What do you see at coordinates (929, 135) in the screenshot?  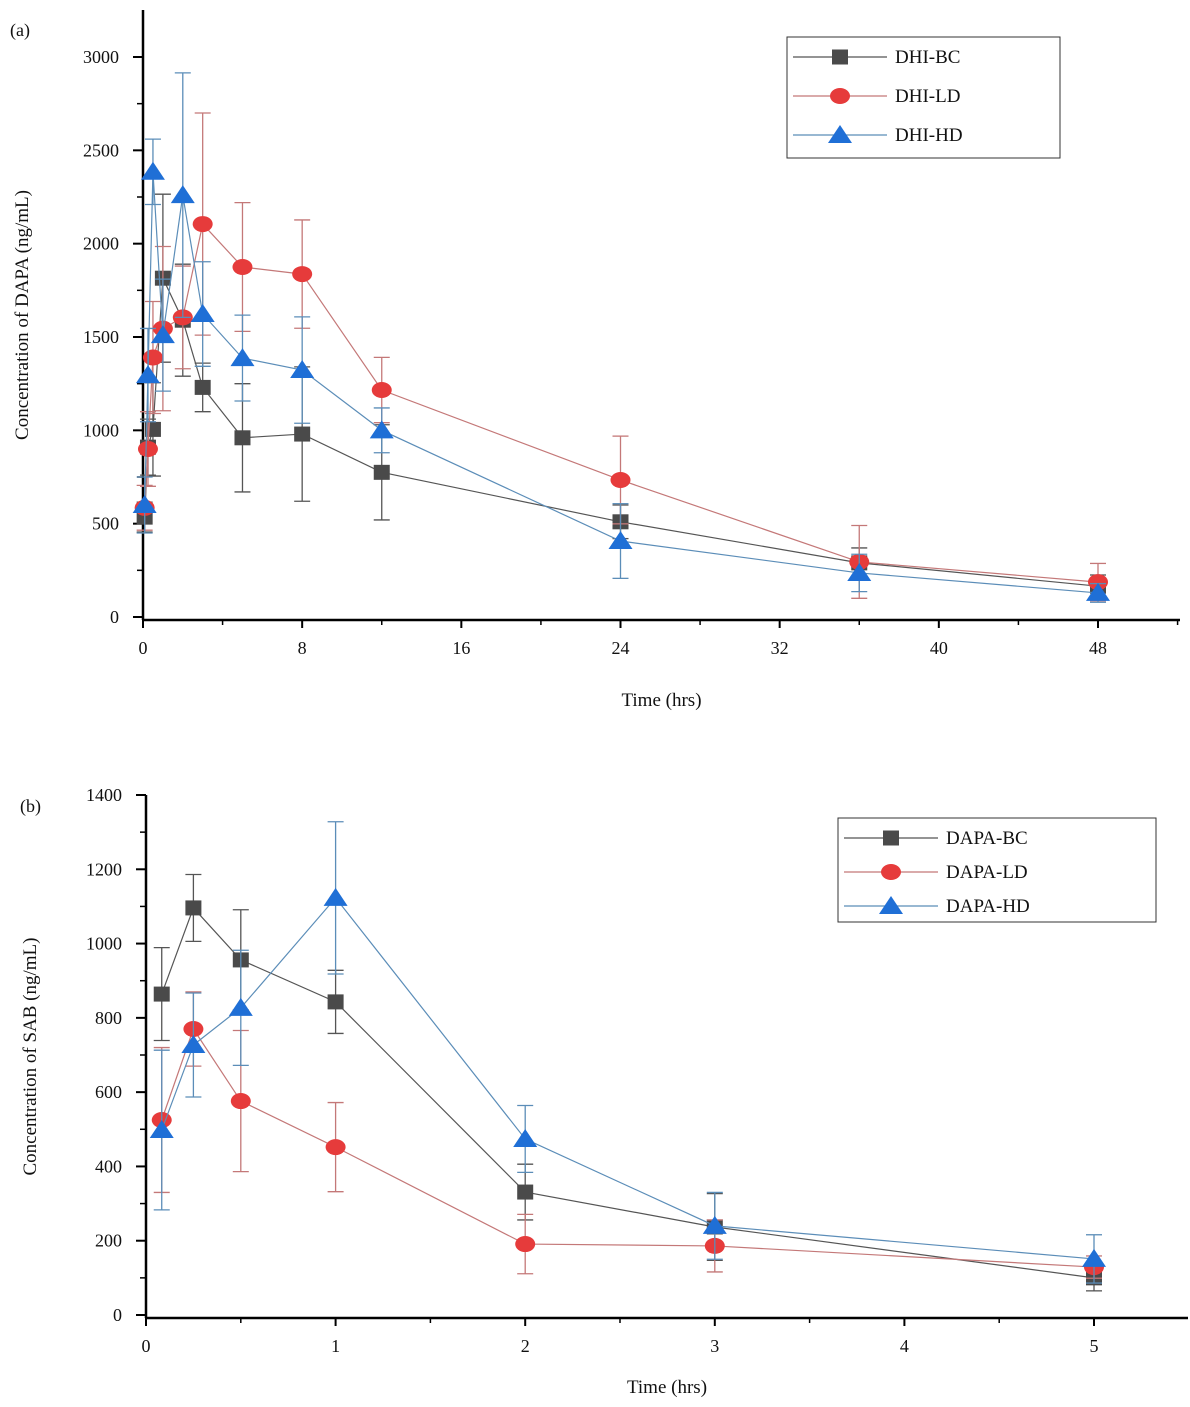 I see `legend-label: DHI-HD` at bounding box center [929, 135].